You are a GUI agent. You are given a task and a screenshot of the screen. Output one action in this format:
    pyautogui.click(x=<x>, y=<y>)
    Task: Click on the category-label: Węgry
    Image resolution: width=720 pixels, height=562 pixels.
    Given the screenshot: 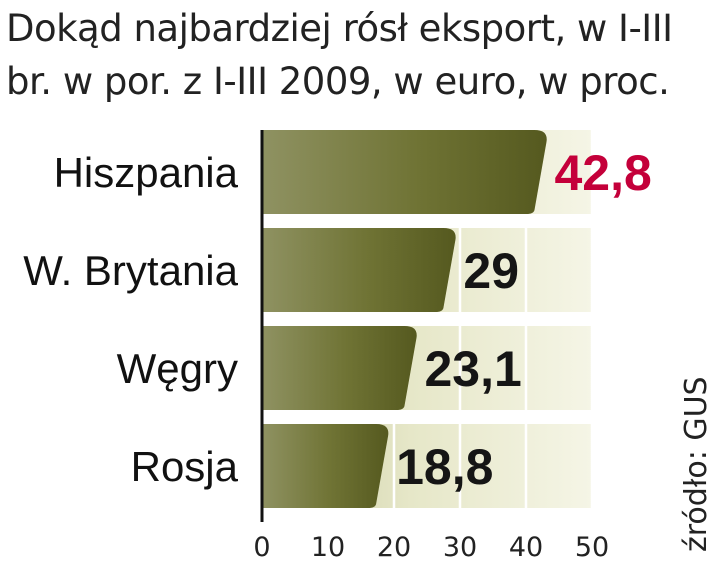 What is the action you would take?
    pyautogui.click(x=177, y=368)
    